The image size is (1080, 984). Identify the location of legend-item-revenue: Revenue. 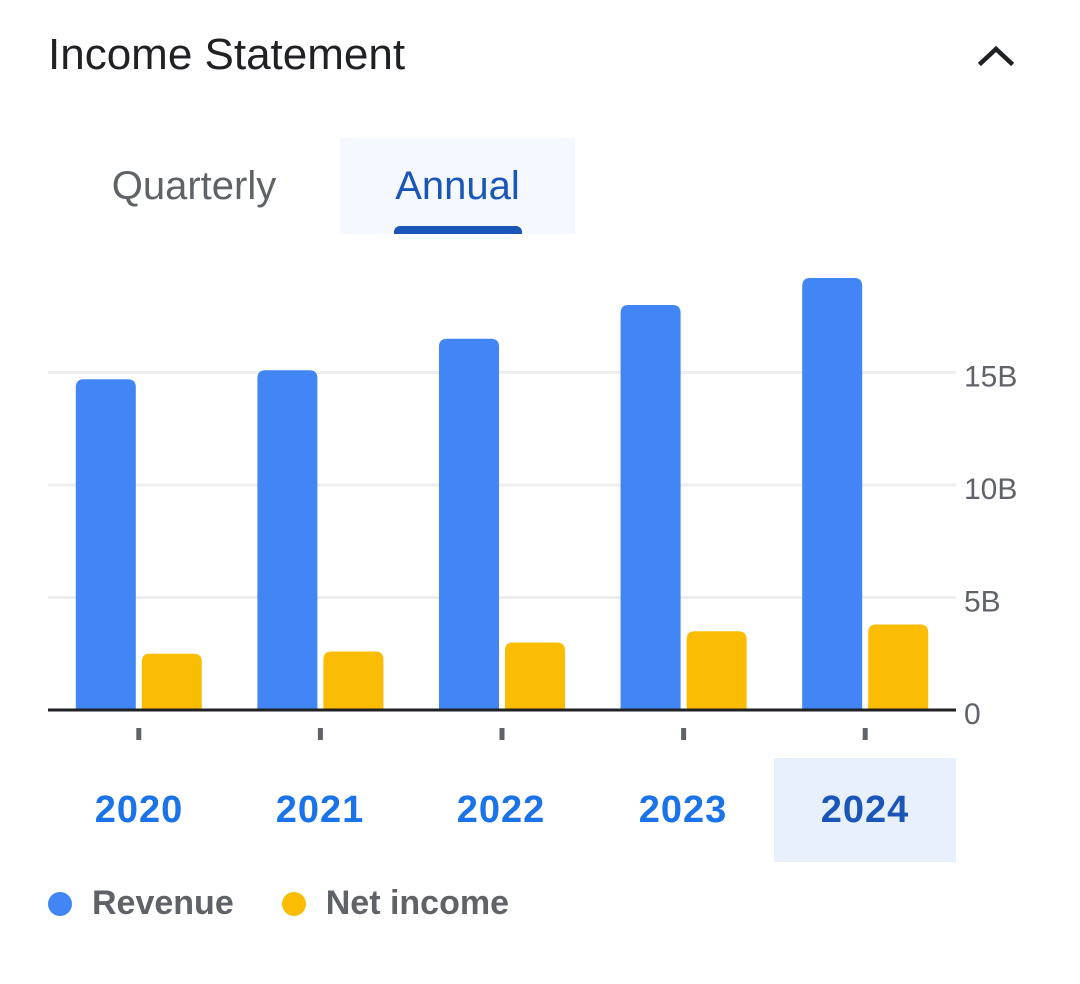
(141, 903).